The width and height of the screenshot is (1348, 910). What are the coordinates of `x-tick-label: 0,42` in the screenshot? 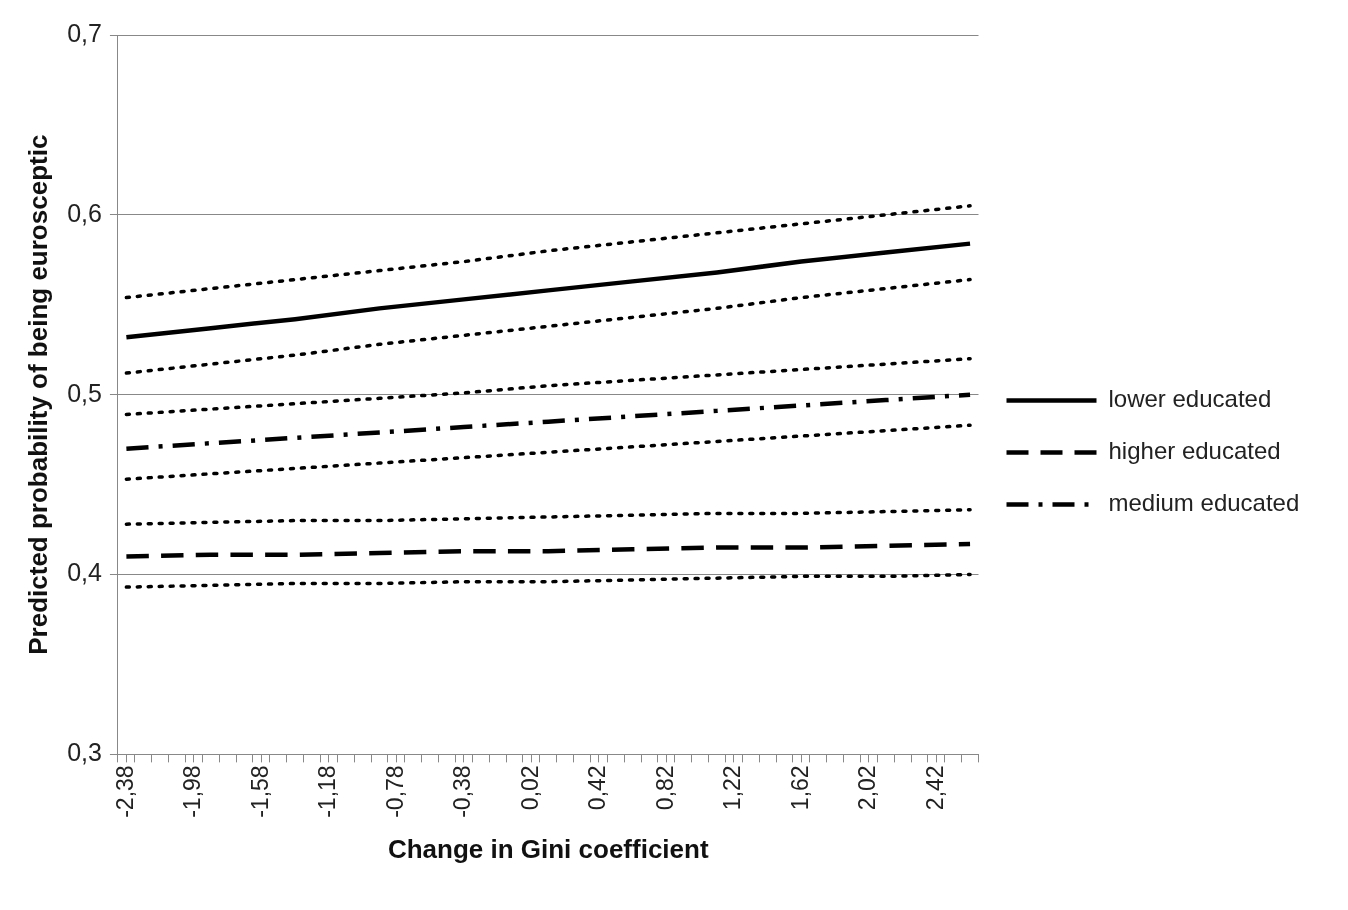 It's located at (597, 788).